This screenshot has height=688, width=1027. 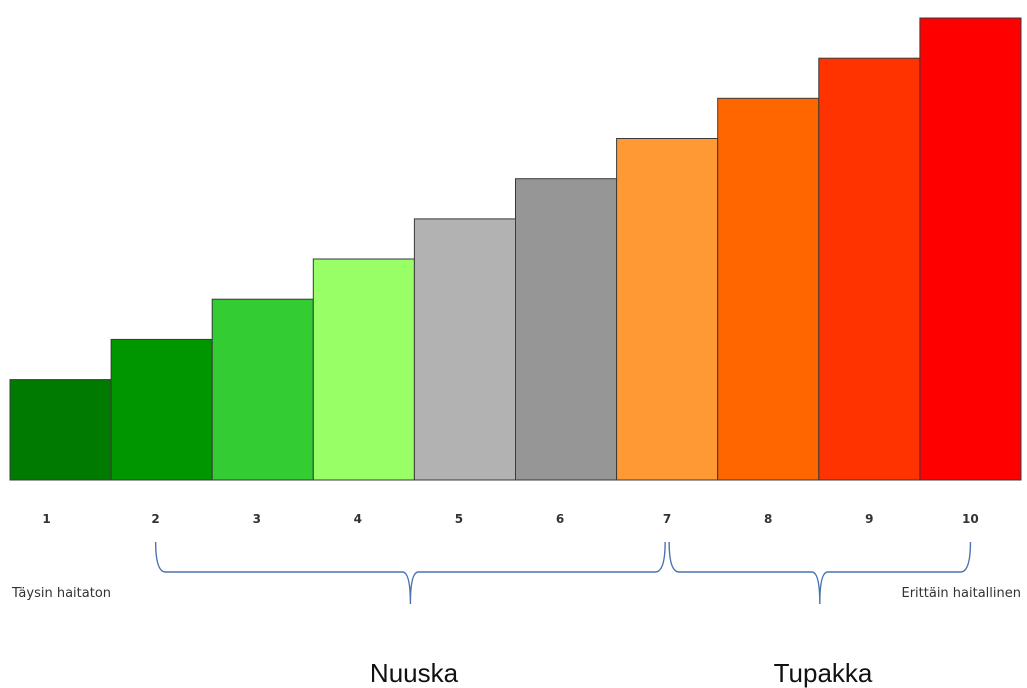 I want to click on brace-nuuska, so click(x=410, y=573).